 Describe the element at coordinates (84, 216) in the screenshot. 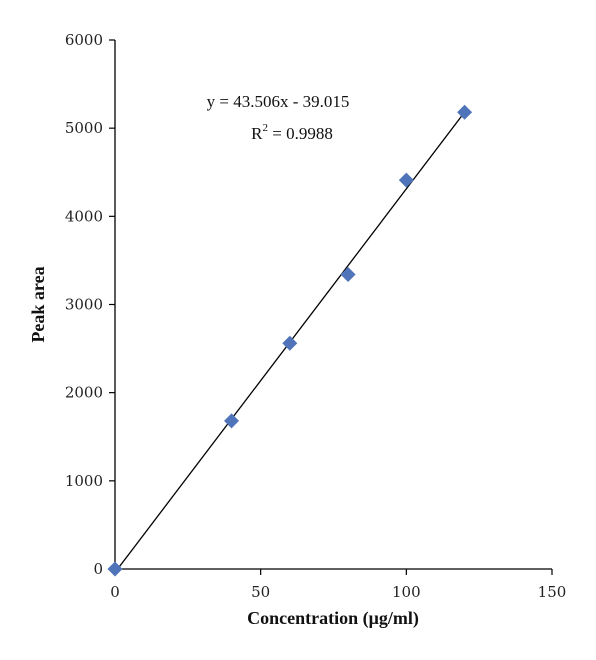

I see `y-tick-label: 4000` at that location.